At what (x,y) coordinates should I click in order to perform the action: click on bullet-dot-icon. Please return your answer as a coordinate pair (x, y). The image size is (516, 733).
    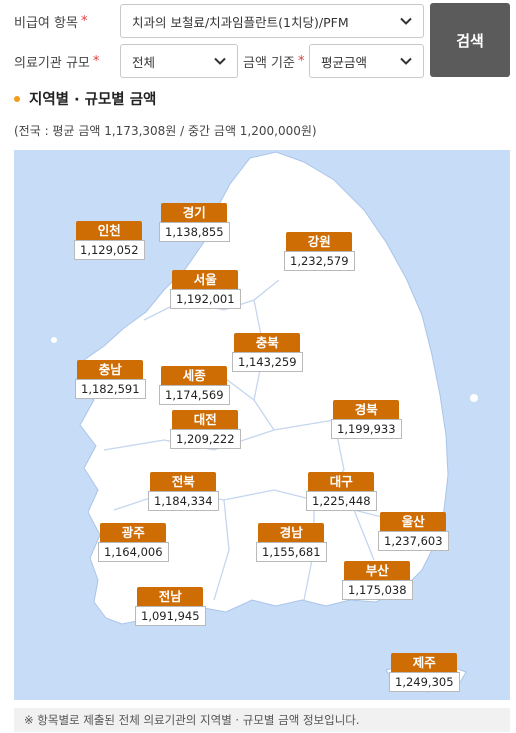
    Looking at the image, I should click on (17, 98).